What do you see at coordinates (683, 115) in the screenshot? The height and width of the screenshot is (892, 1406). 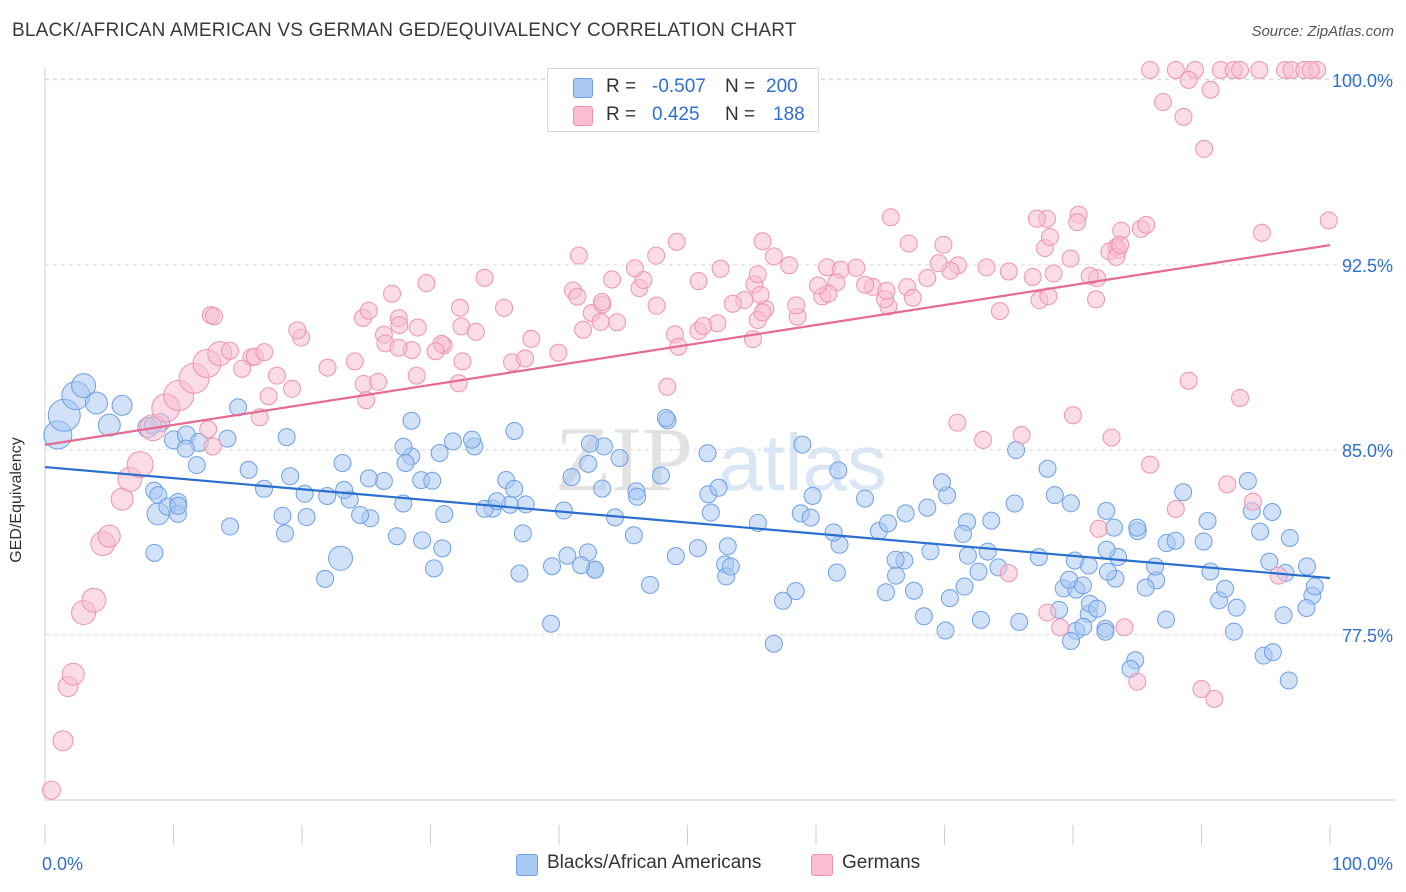 I see `legend-row-germans: R = 0.425 N = 188` at bounding box center [683, 115].